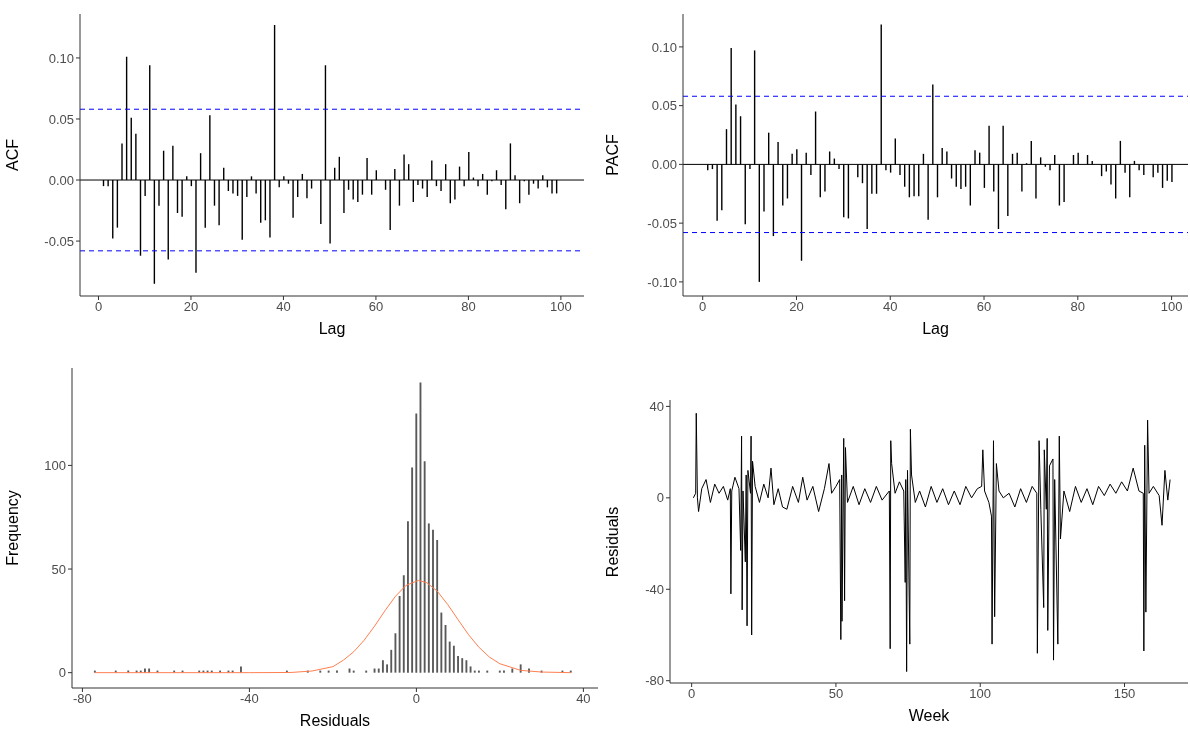 This screenshot has width=1190, height=733. Describe the element at coordinates (58, 569) in the screenshot. I see `y-tick-label: 50` at that location.